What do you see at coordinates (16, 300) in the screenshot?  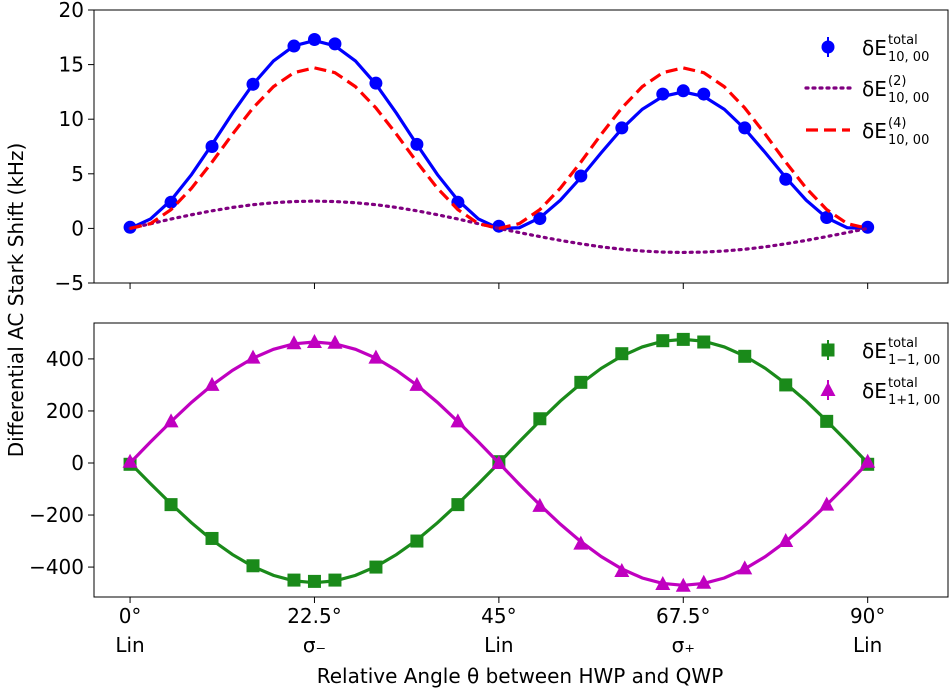 I see `y-axis-label: Differential AC Stark Shift (kHz)` at bounding box center [16, 300].